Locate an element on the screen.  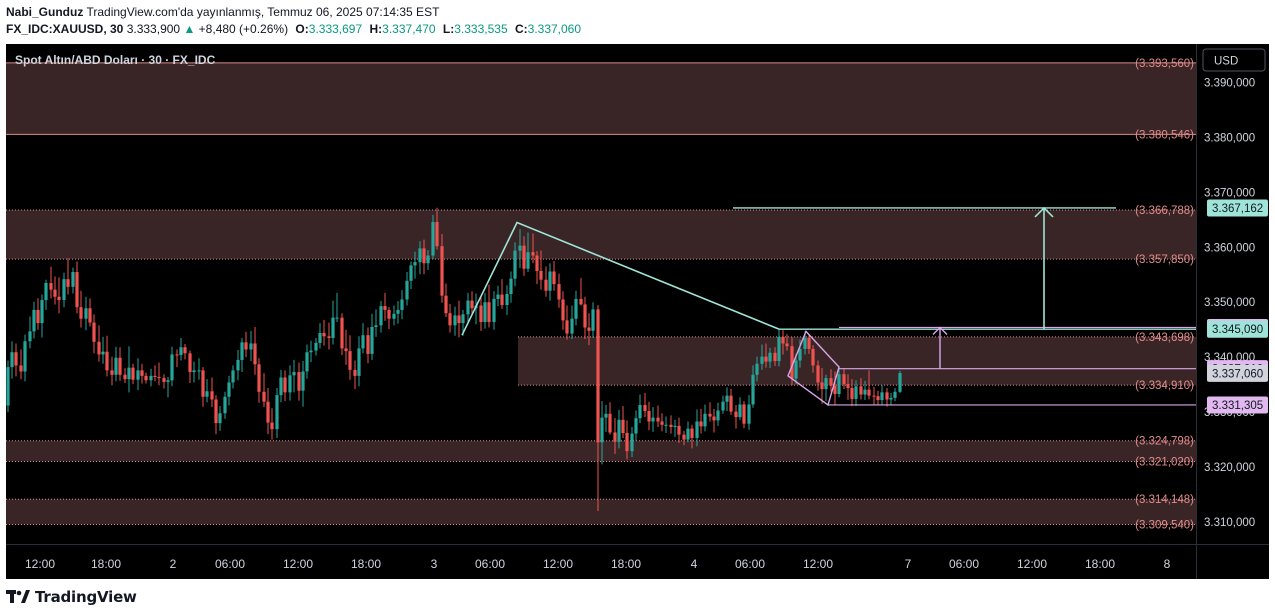
time-tick-label: 18:00 is located at coordinates (366, 564).